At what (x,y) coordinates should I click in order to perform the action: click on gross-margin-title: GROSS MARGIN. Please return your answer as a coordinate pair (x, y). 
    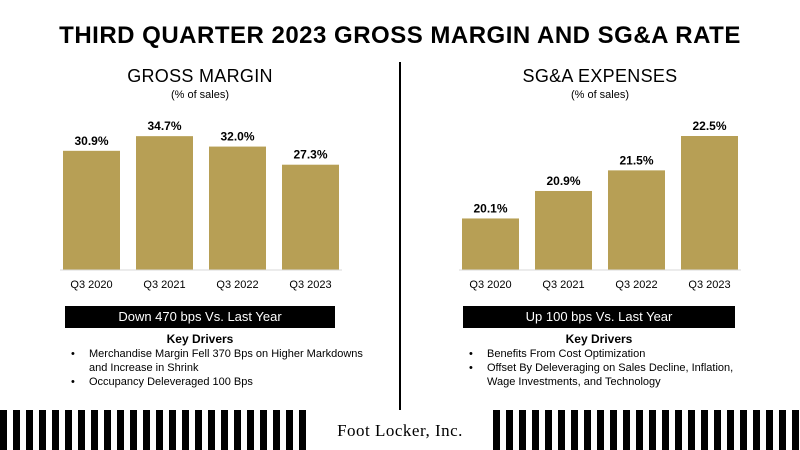
    Looking at the image, I should click on (200, 76).